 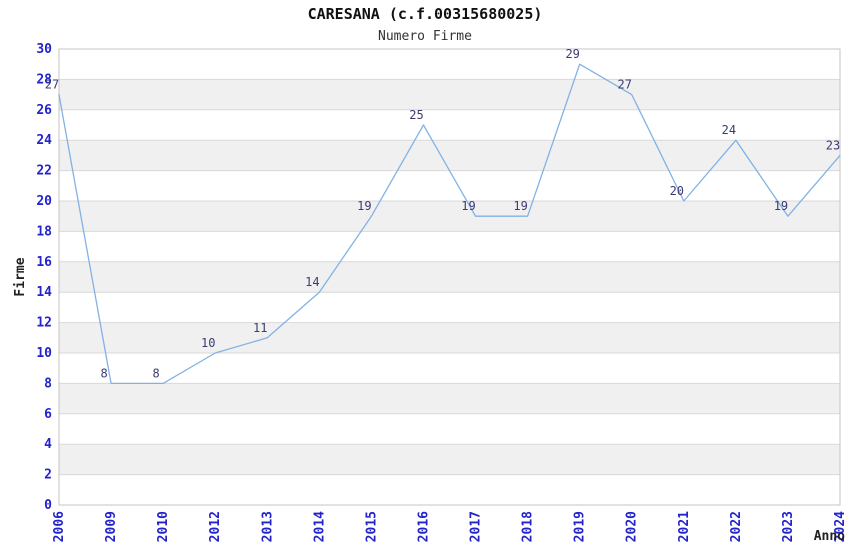 I want to click on y-tick-label: 8, so click(x=48, y=383).